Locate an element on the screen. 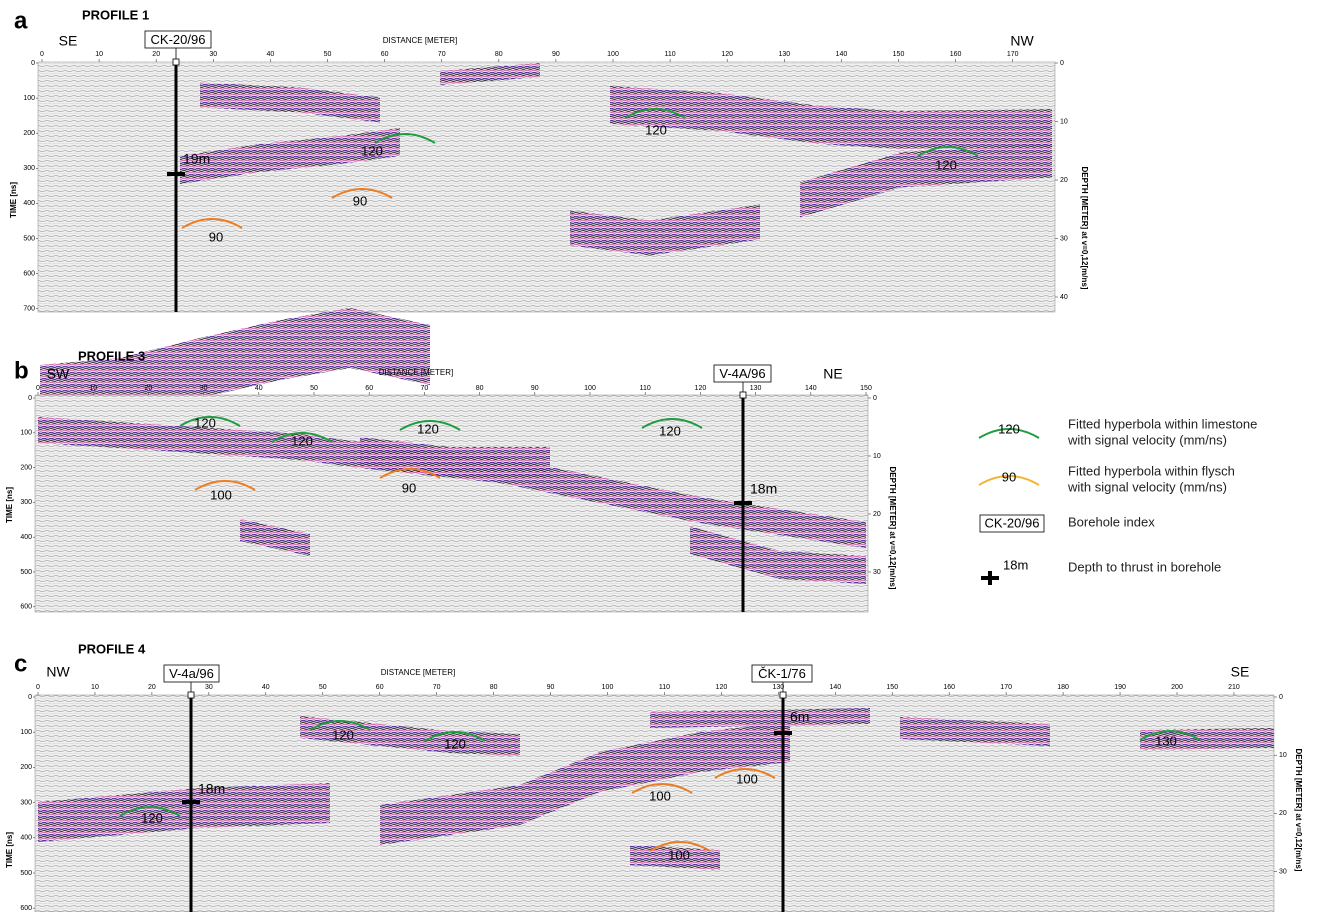 The height and width of the screenshot is (912, 1319). y-tick-label: 600 is located at coordinates (26, 908).